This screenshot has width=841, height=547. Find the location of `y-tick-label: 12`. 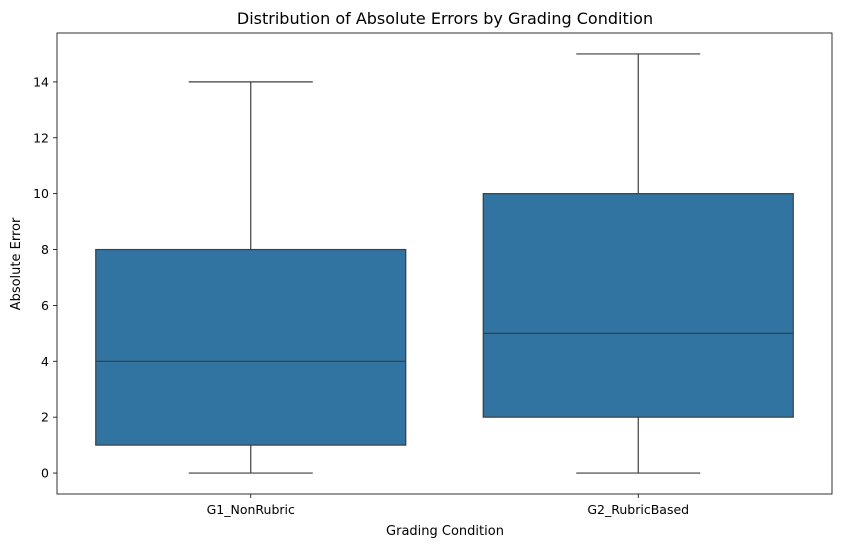

y-tick-label: 12 is located at coordinates (41, 137).